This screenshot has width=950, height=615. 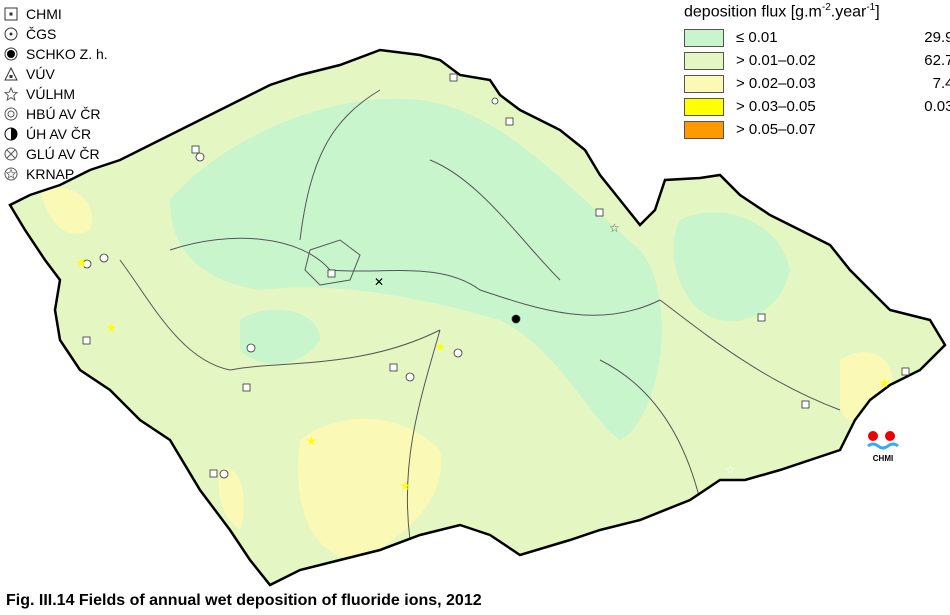 What do you see at coordinates (11, 14) in the screenshot?
I see `square-dot-icon` at bounding box center [11, 14].